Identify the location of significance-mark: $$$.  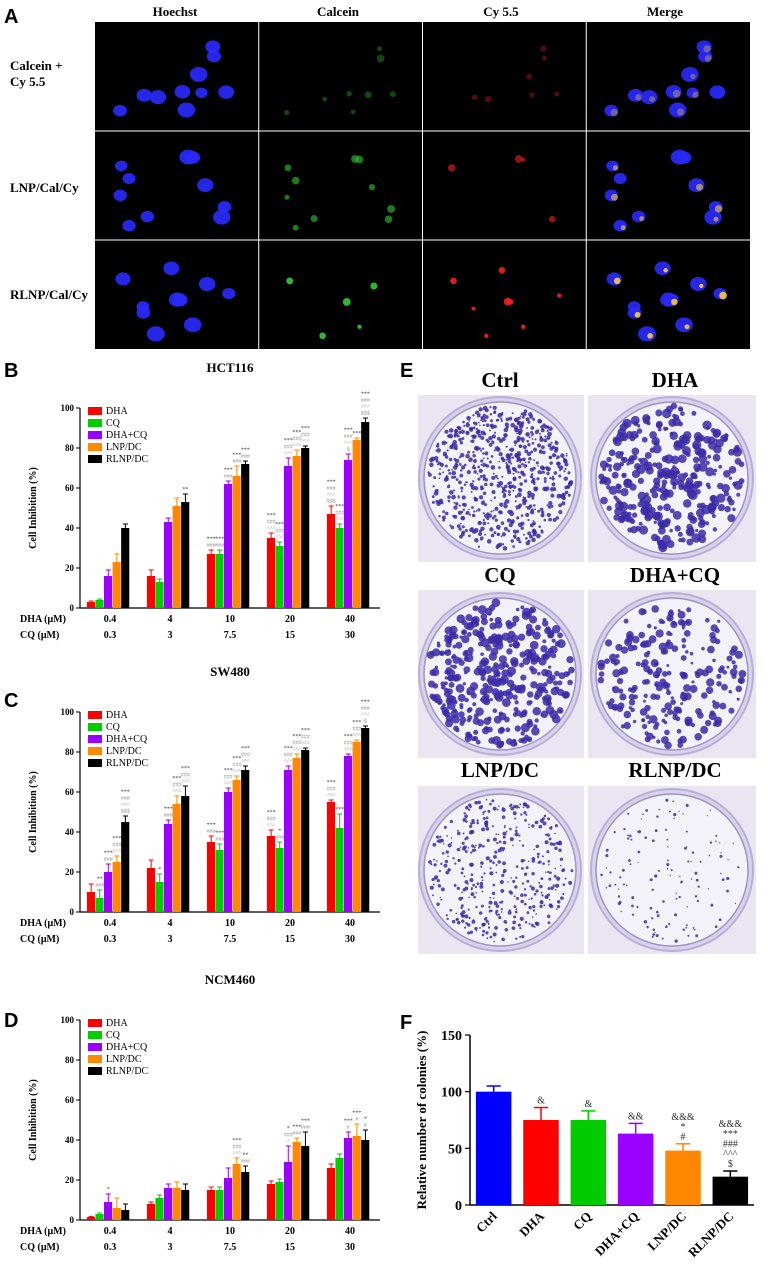
(365, 413).